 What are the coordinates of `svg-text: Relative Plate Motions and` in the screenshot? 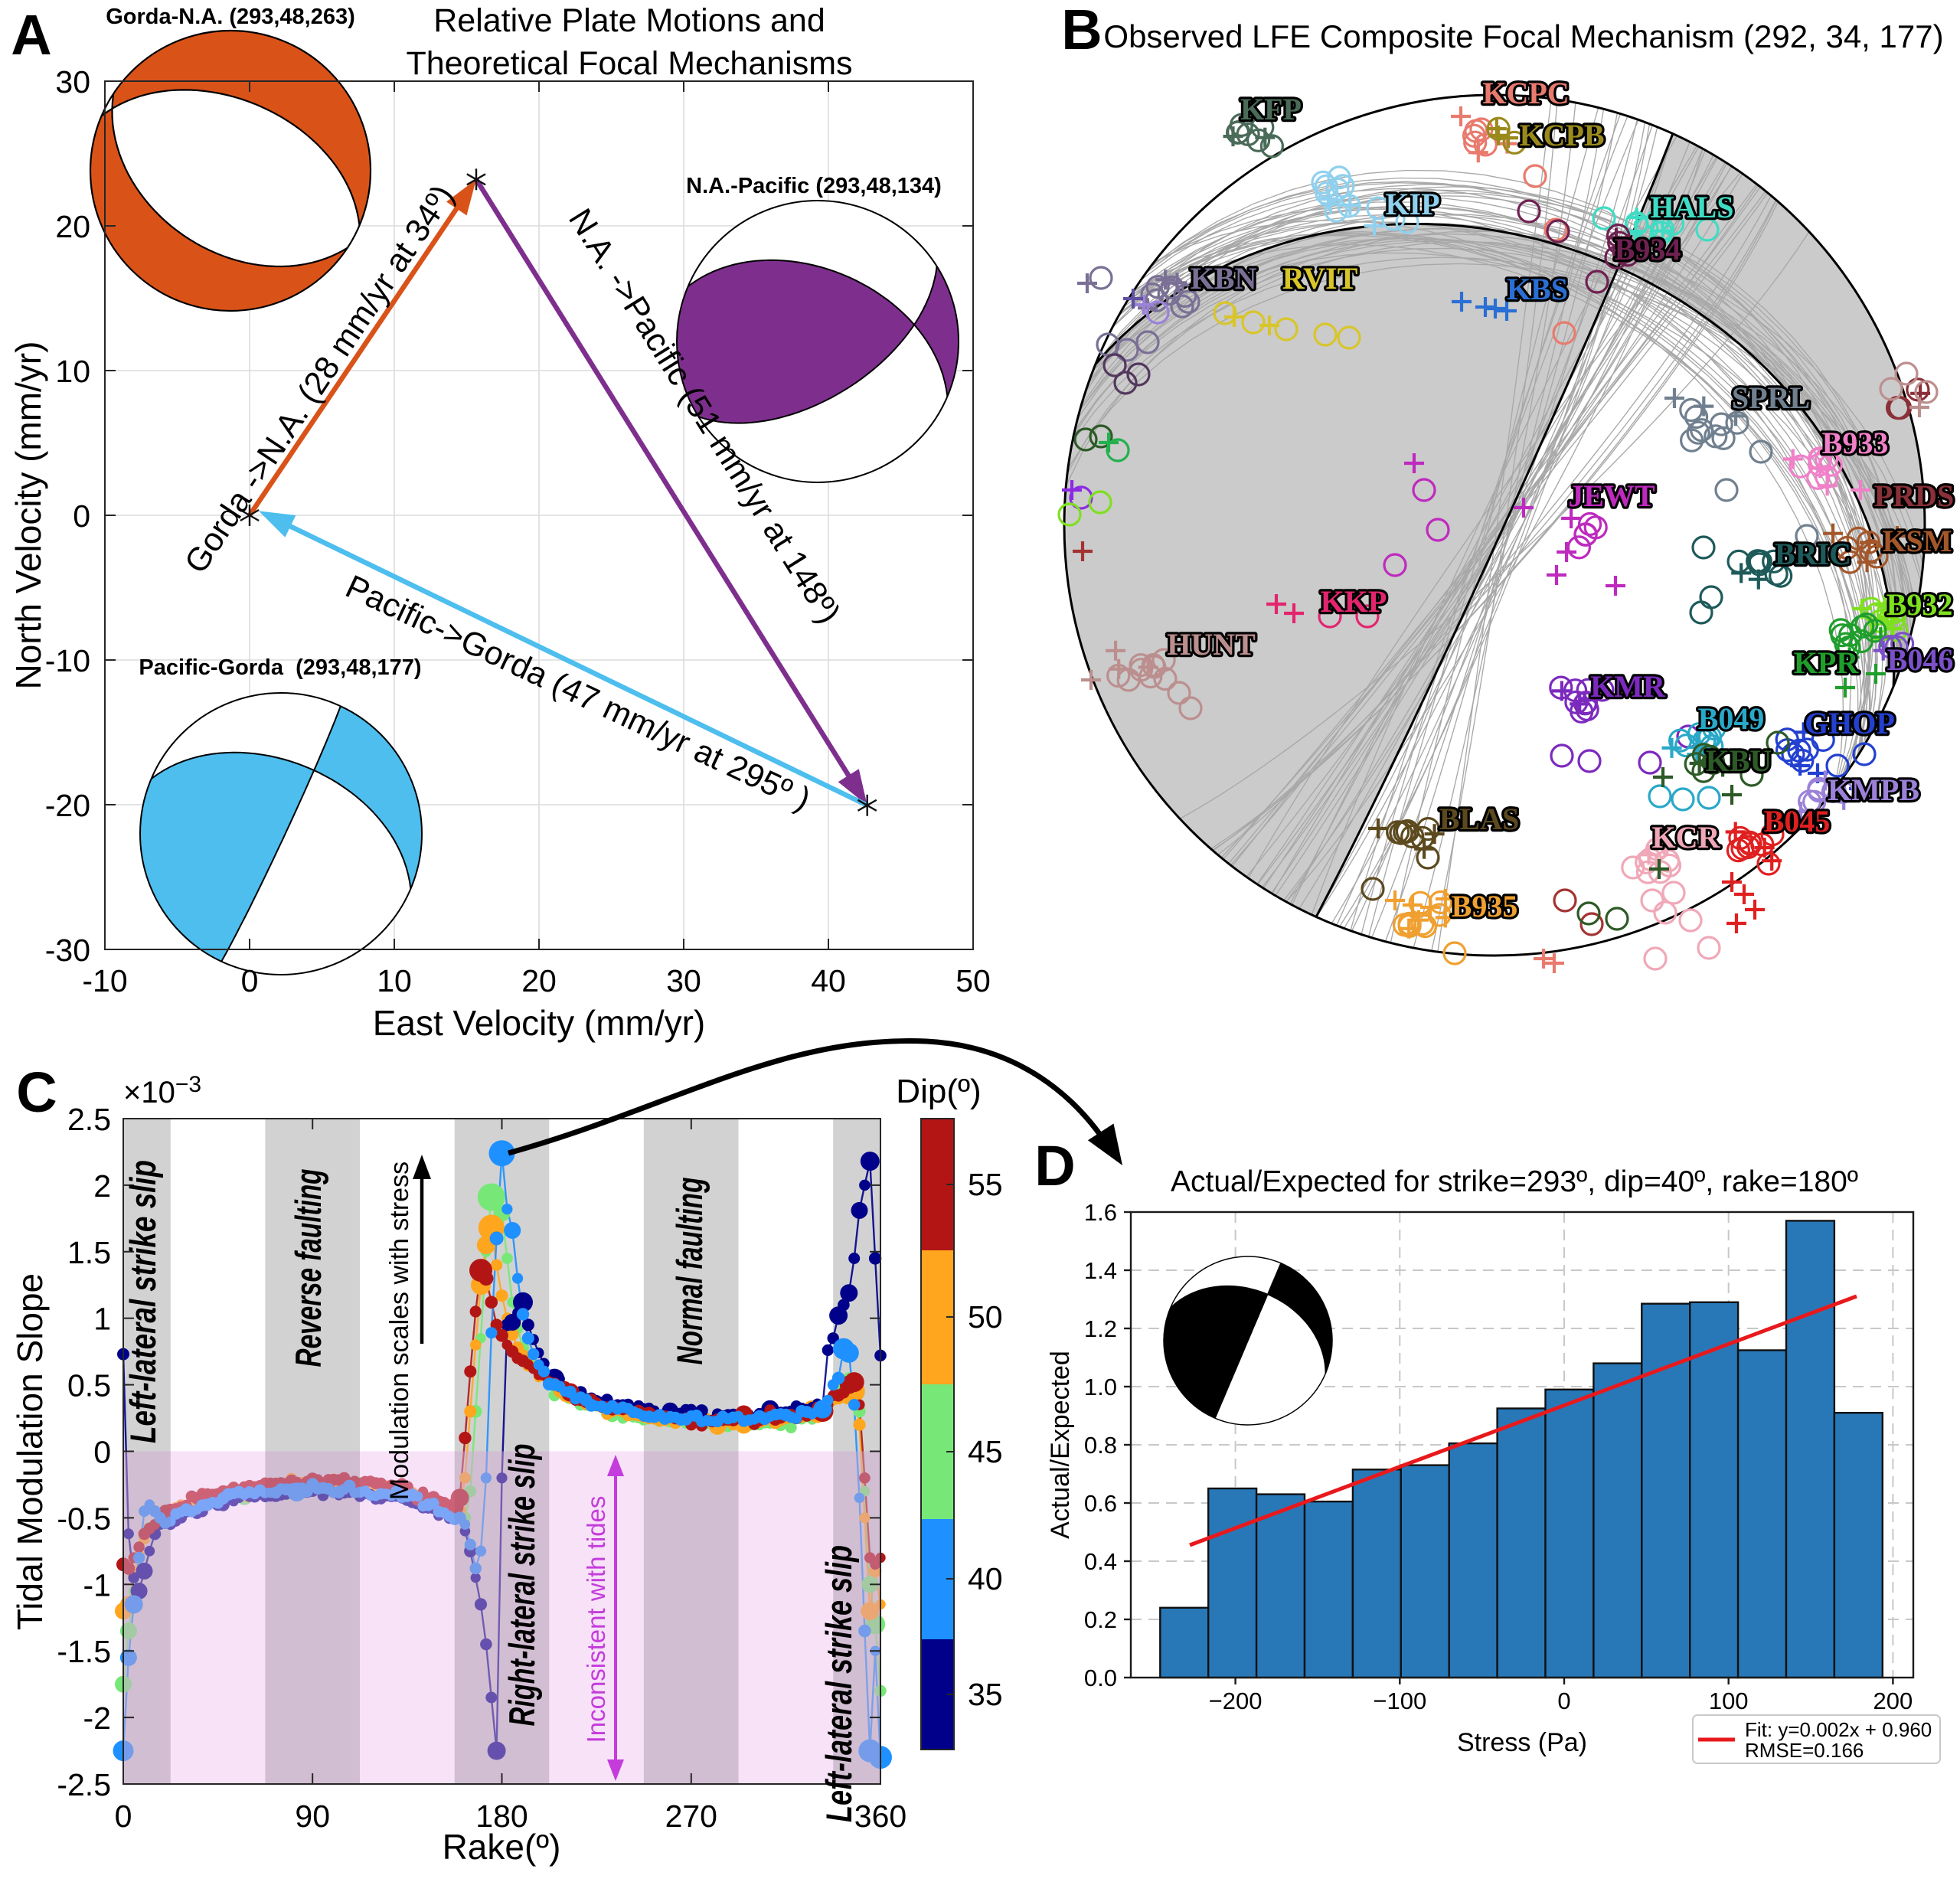 It's located at (629, 20).